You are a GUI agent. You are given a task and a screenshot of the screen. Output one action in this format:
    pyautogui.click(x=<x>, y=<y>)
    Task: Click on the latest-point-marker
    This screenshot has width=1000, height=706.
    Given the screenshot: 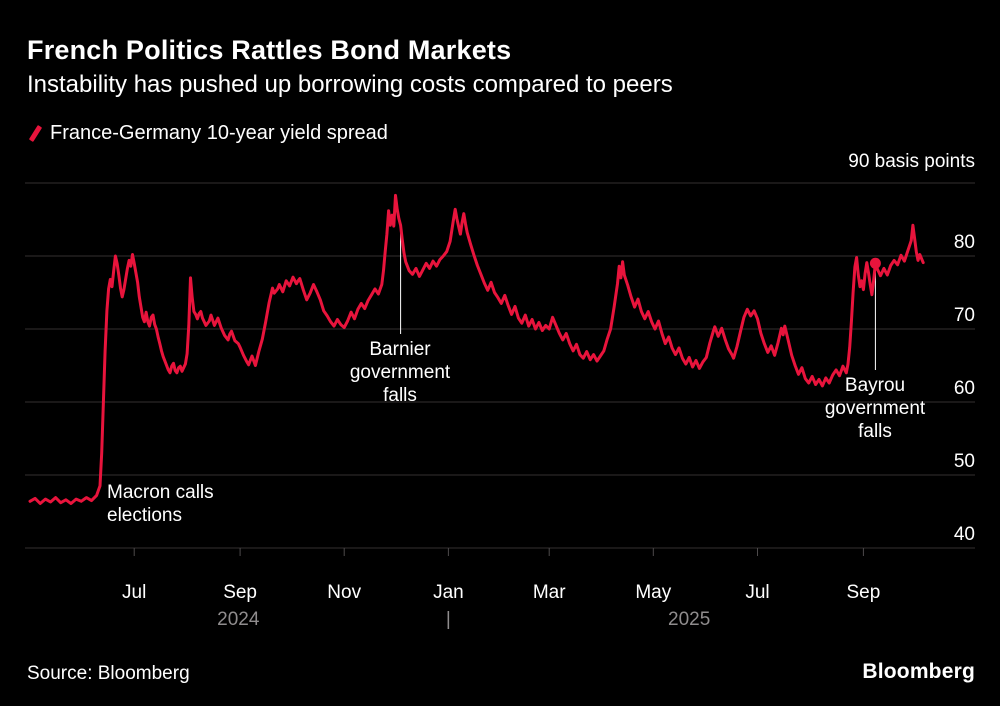 What is the action you would take?
    pyautogui.click(x=875, y=263)
    